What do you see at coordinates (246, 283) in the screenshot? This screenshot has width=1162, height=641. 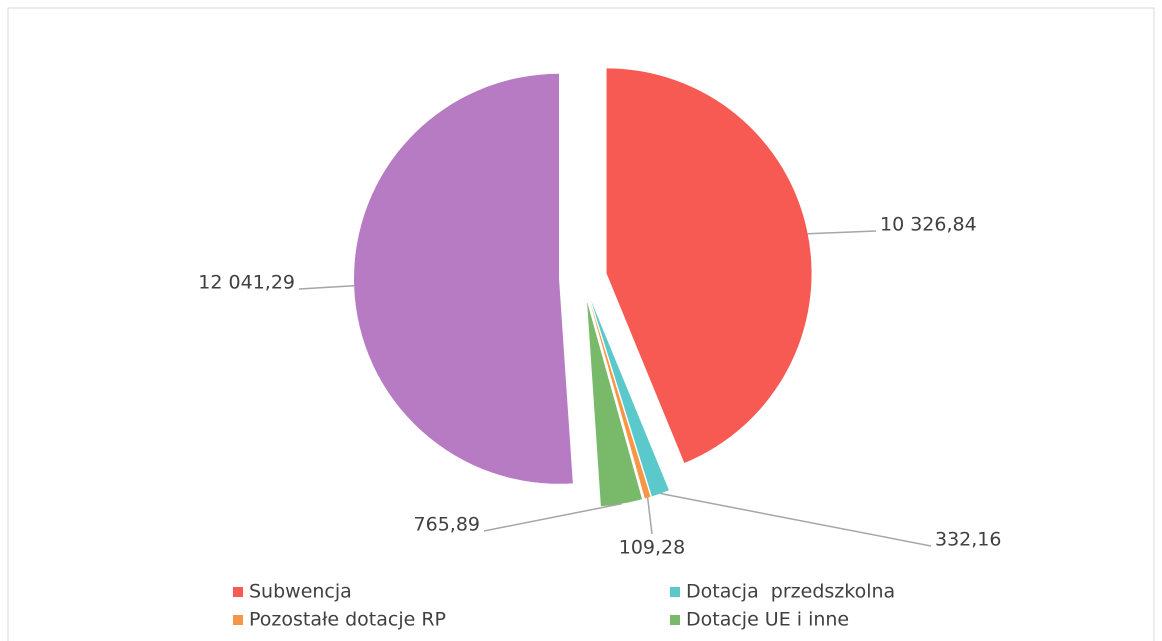 I see `data-label: 12 041,29` at bounding box center [246, 283].